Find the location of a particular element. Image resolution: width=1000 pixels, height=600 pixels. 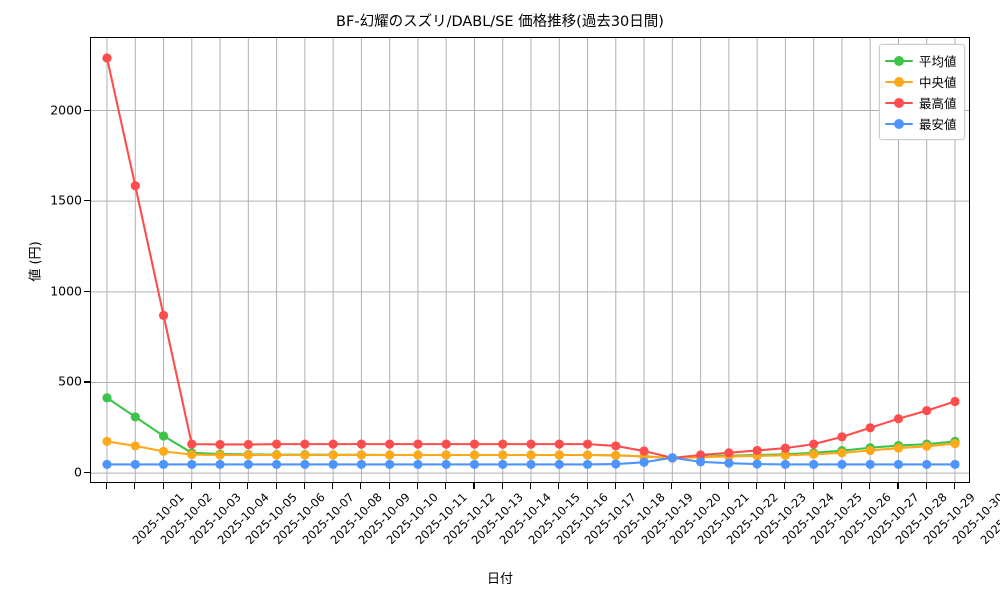

legend-label: 平均値 is located at coordinates (938, 61).